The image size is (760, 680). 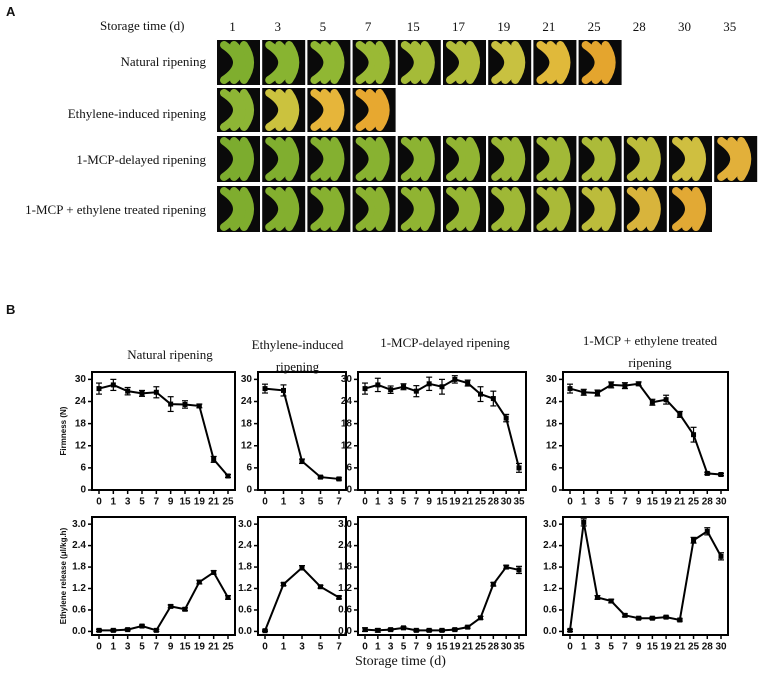 I want to click on header-label: Storage time (d), so click(x=142, y=25).